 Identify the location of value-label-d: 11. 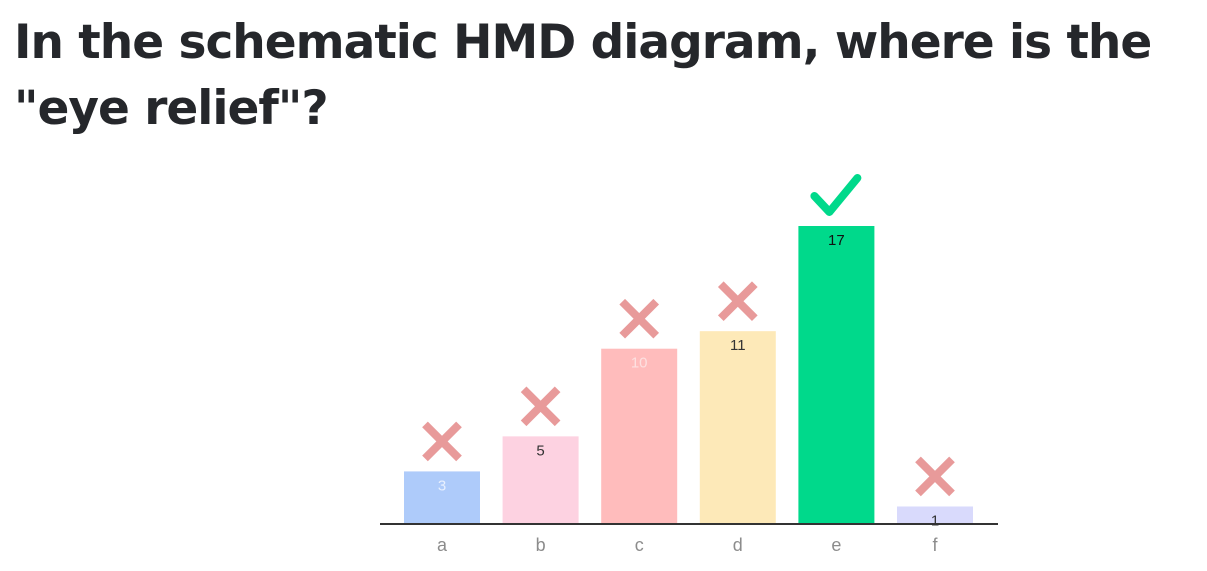
(738, 345).